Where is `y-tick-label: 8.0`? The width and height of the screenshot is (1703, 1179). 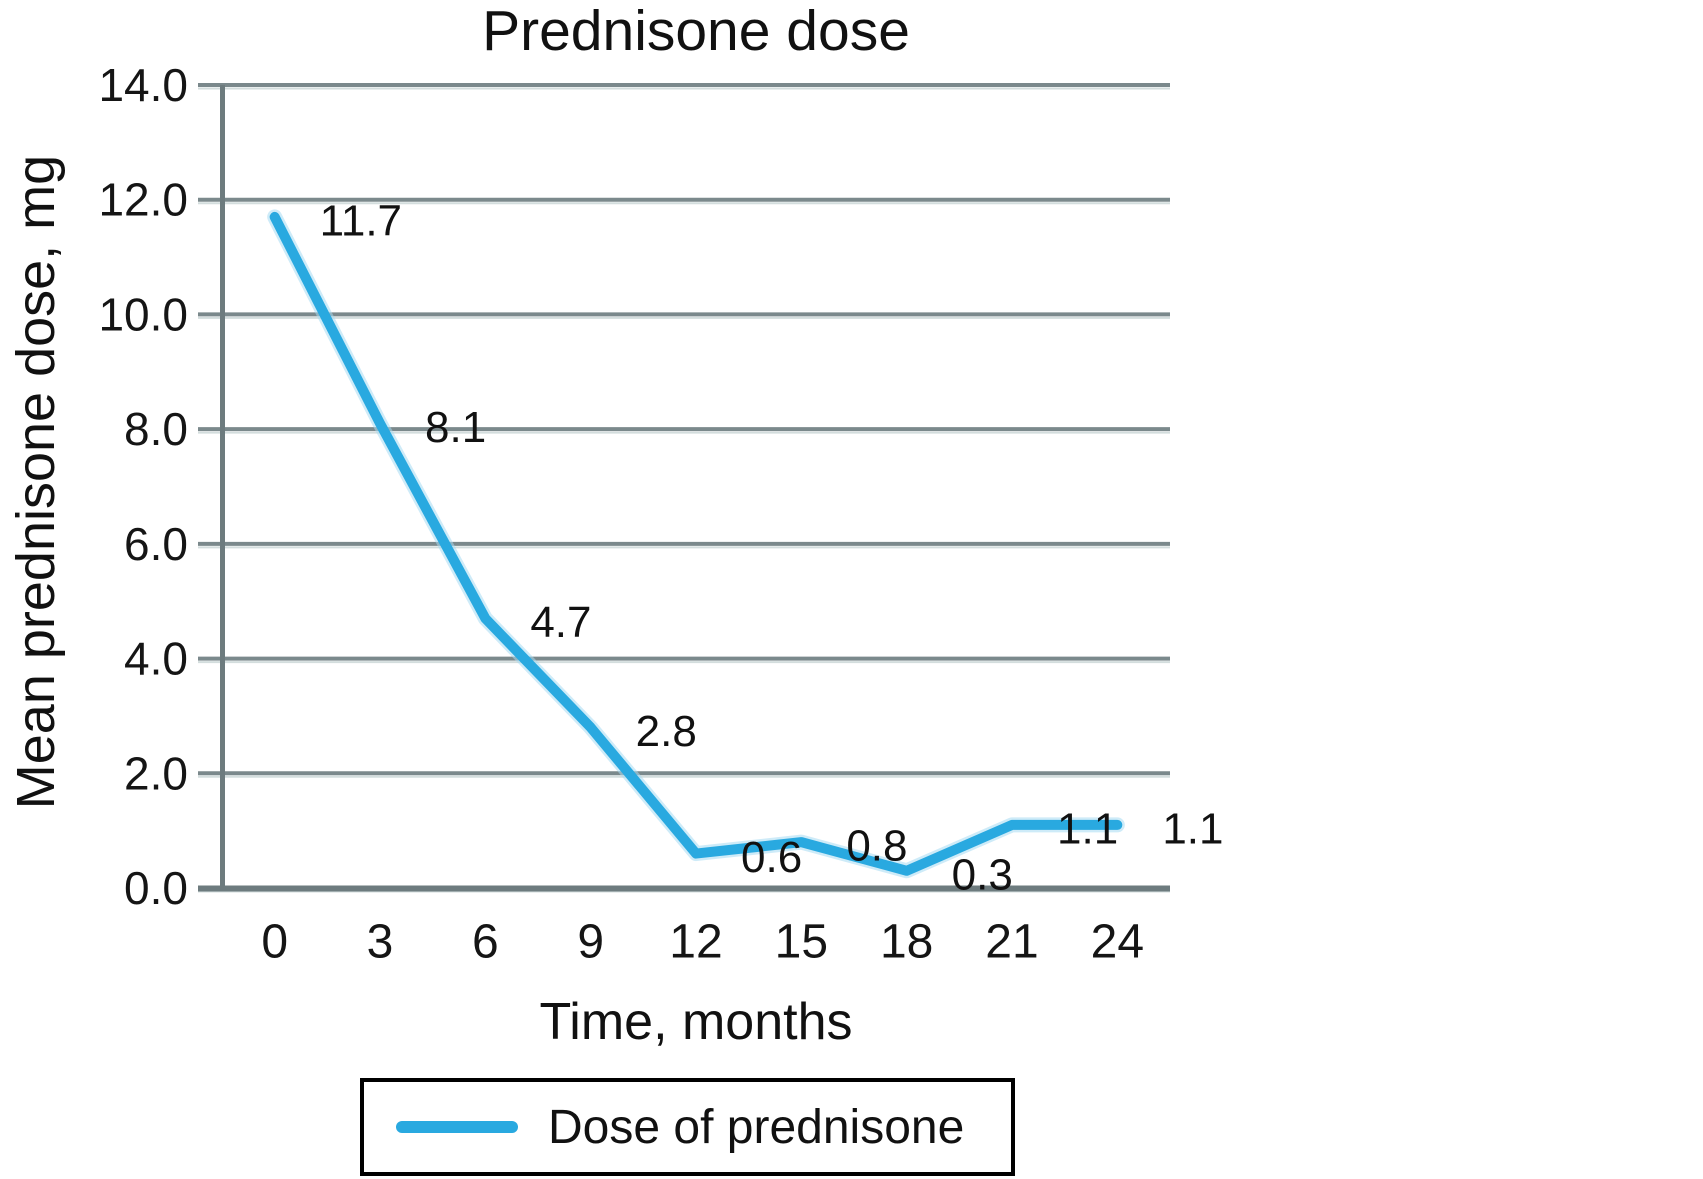 y-tick-label: 8.0 is located at coordinates (156, 429).